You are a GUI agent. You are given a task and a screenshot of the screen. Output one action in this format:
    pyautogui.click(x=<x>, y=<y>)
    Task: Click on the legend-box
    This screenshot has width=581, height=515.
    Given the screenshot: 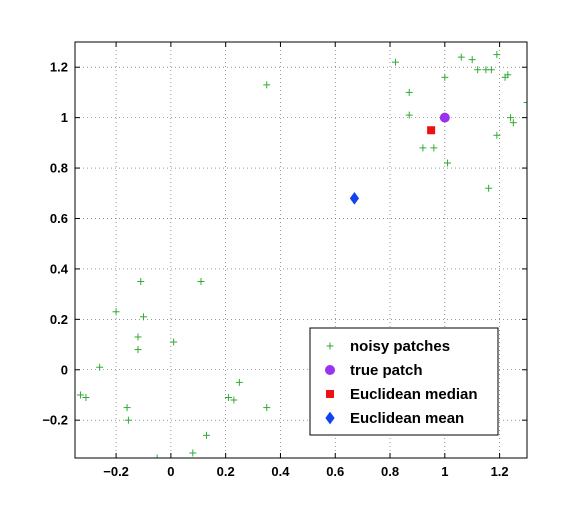 What is the action you would take?
    pyautogui.click(x=404, y=381)
    